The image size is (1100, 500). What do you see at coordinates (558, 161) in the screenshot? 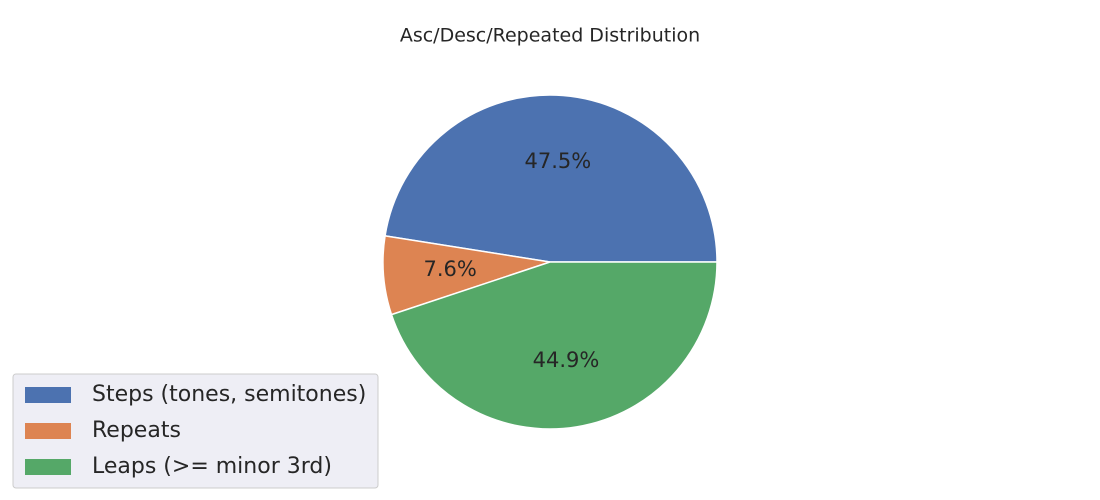
I see `value-label: 47.5%` at bounding box center [558, 161].